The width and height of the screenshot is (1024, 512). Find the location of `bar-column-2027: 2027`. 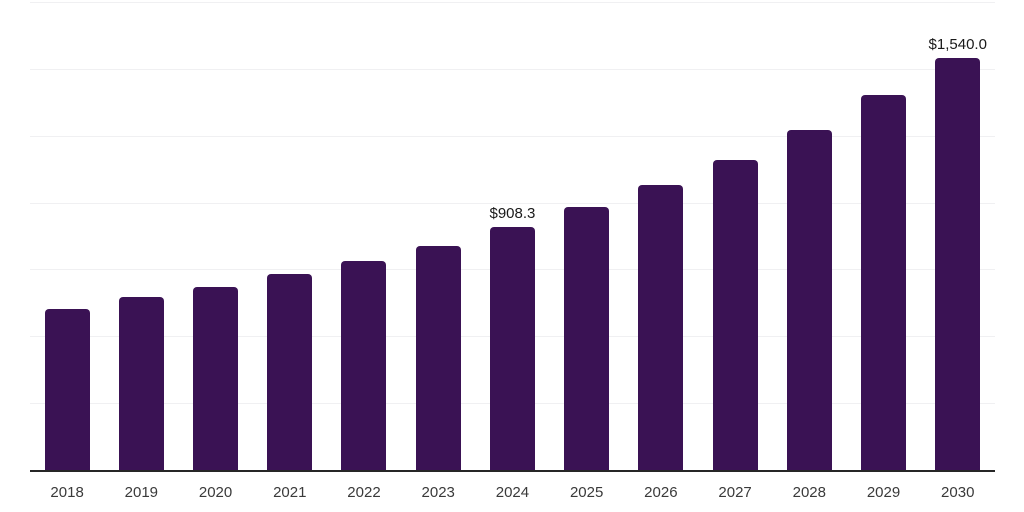

bar-column-2027: 2027 is located at coordinates (735, 251).